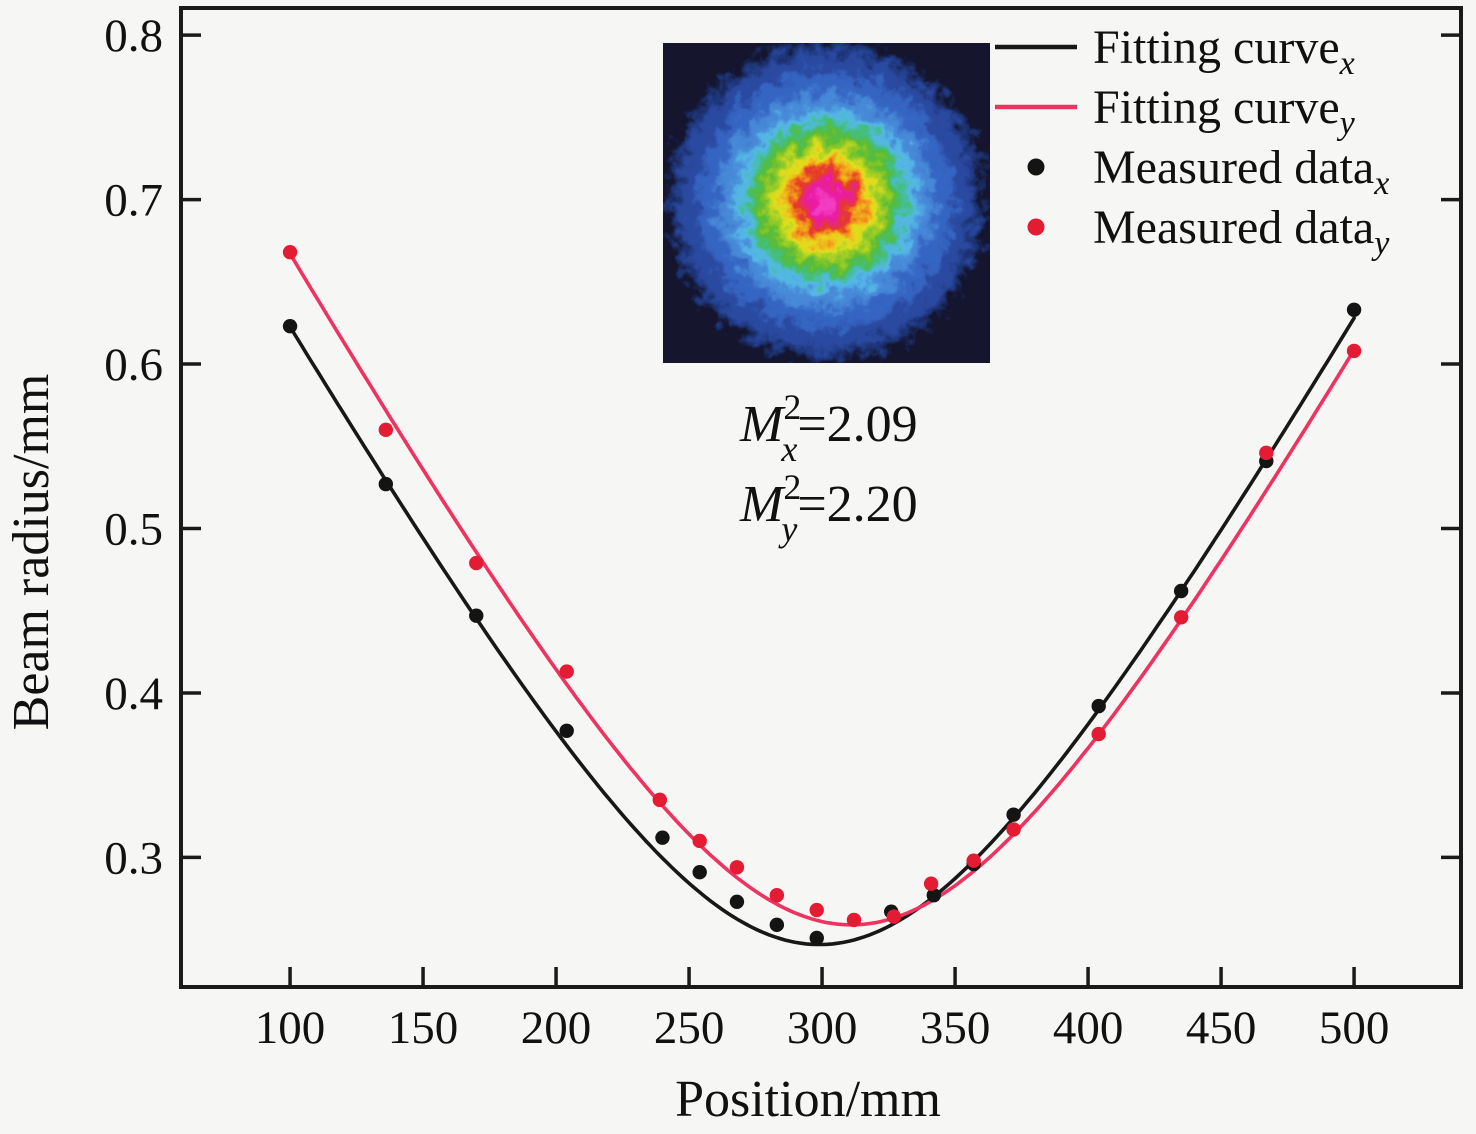  I want to click on x-tick-label: 200, so click(556, 1028).